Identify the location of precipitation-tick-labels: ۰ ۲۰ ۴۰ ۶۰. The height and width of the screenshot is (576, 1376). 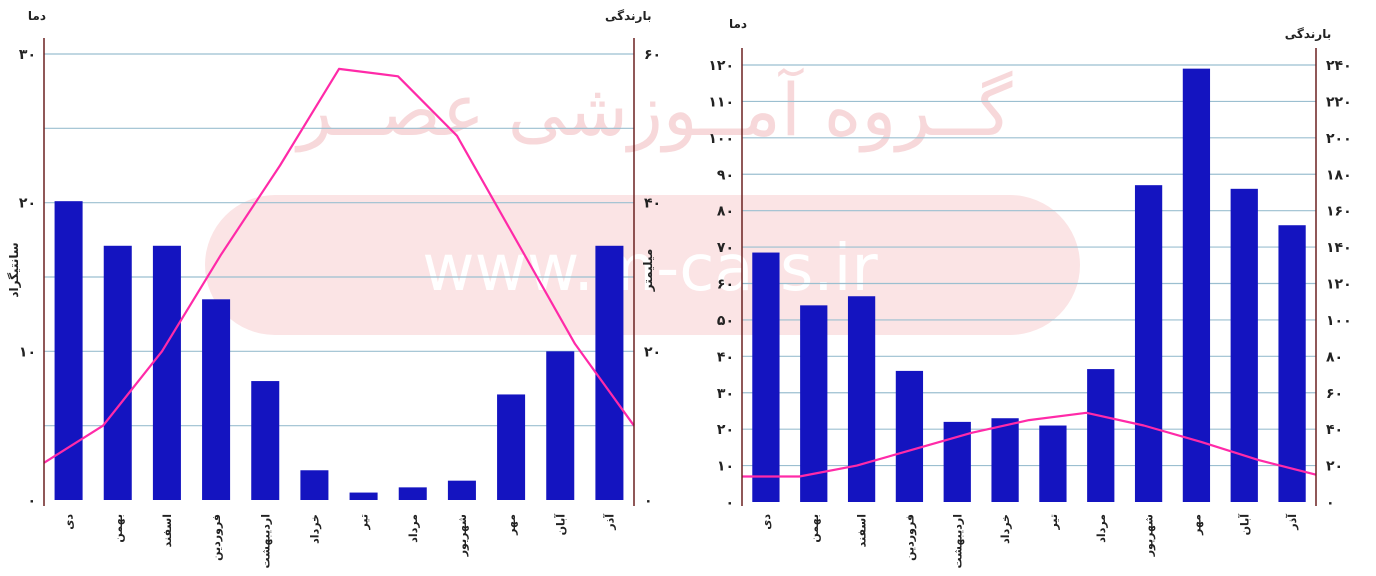
(652, 278).